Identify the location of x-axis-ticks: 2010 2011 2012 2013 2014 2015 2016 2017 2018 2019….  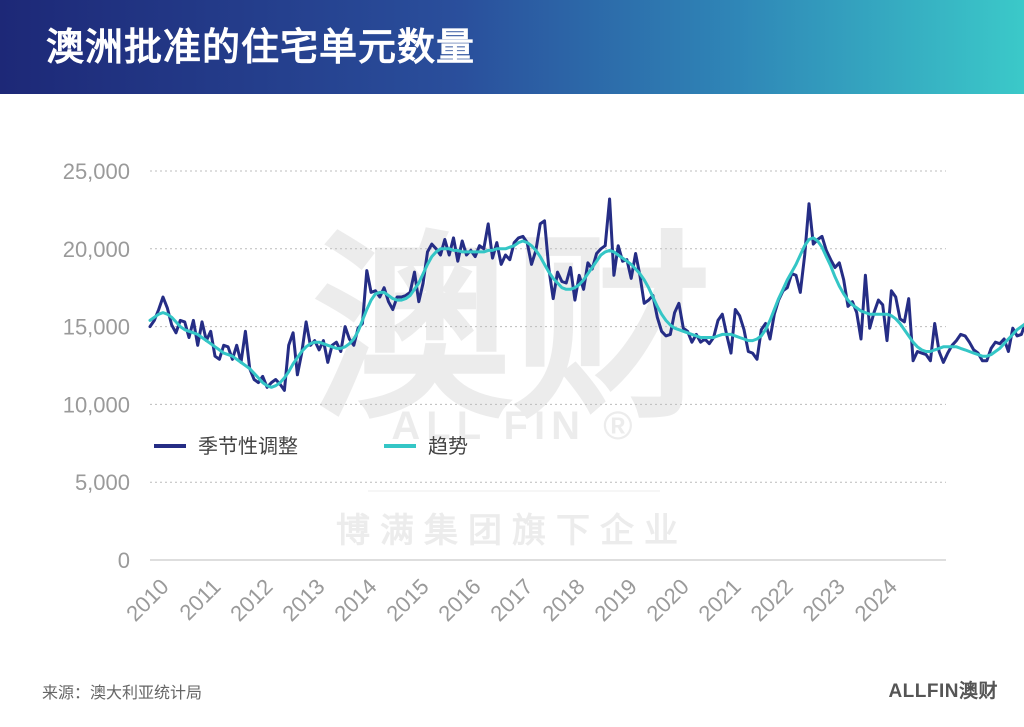
(511, 600).